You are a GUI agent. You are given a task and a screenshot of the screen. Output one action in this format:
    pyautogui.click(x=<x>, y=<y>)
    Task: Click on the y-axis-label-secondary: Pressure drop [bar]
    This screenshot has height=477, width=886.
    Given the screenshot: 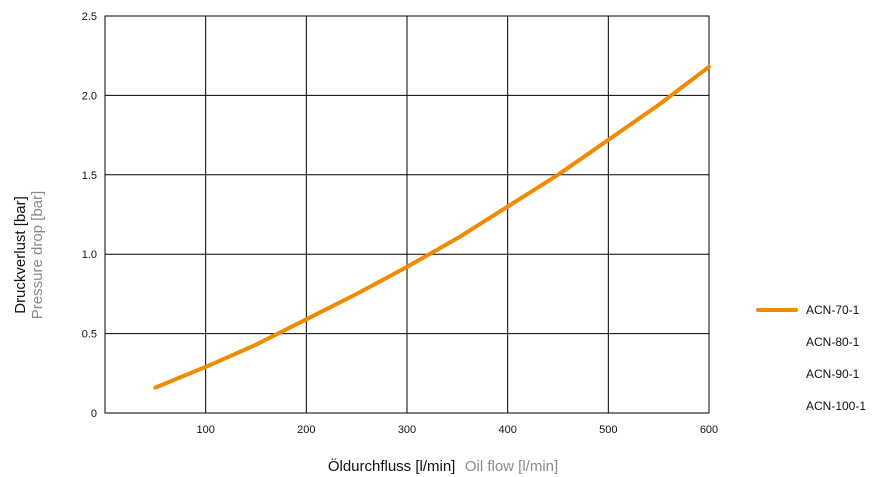 What is the action you would take?
    pyautogui.click(x=37, y=255)
    